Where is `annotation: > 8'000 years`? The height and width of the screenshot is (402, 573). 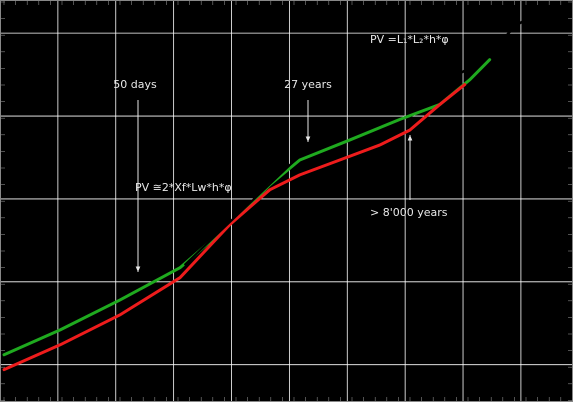 annotation: > 8'000 years is located at coordinates (409, 212).